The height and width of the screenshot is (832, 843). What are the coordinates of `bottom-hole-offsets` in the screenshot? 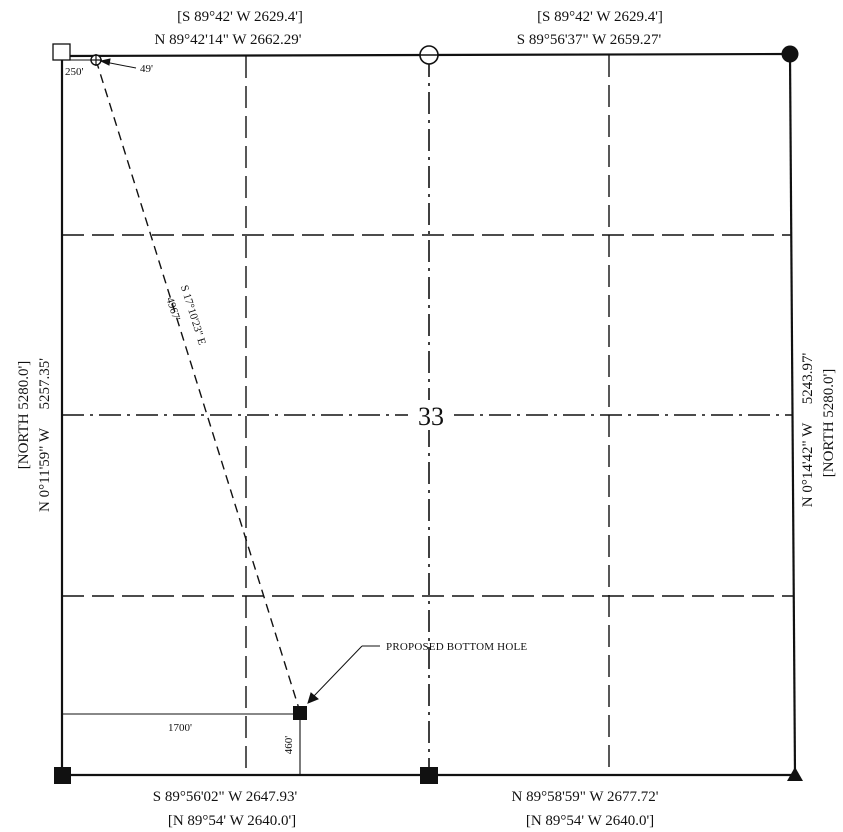 It's located at (181, 744).